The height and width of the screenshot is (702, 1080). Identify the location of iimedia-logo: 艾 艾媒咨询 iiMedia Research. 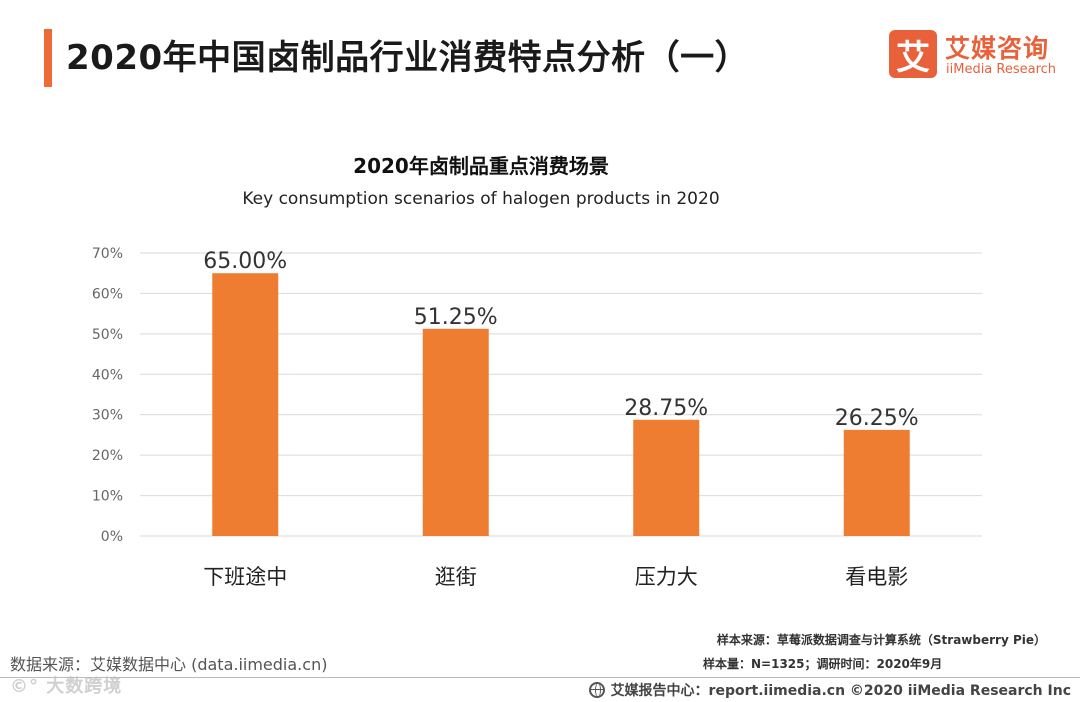
(984, 56).